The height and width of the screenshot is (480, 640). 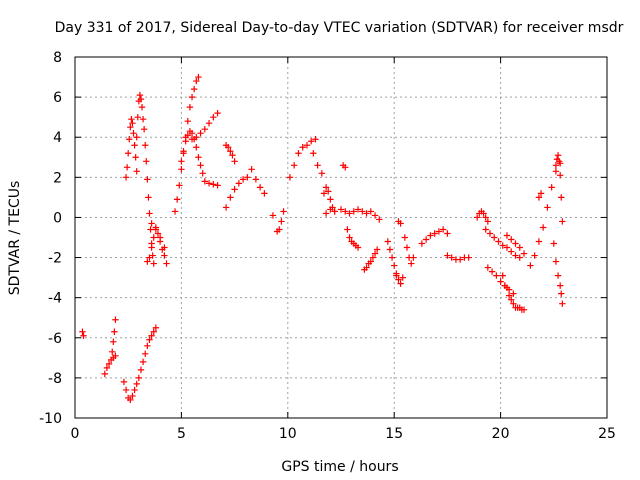 I want to click on y-tick-label: -8, so click(x=55, y=379).